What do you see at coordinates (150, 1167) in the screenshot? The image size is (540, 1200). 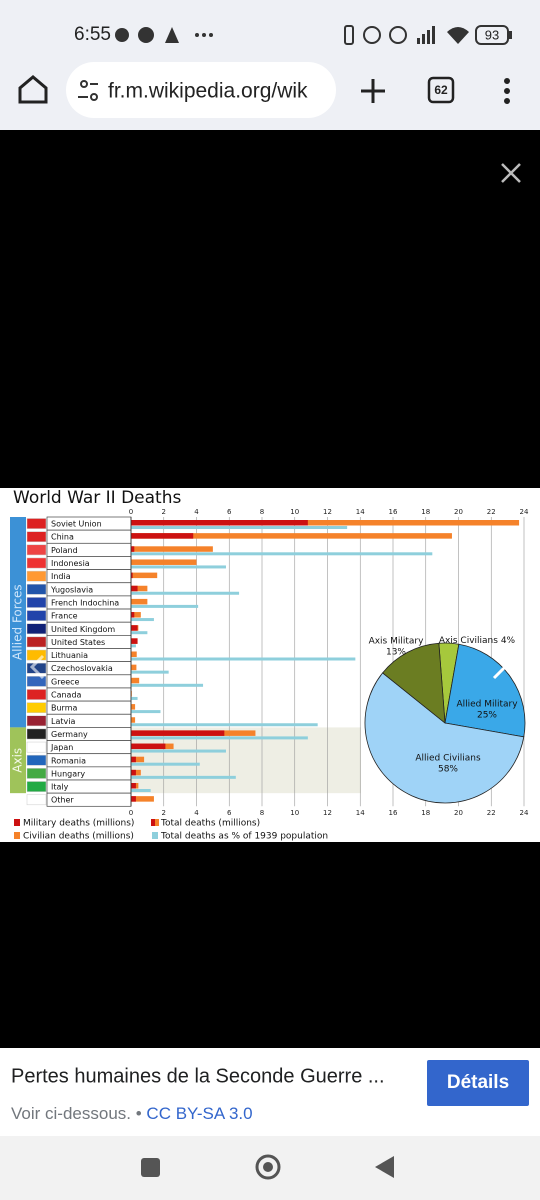 I see `recents-button` at bounding box center [150, 1167].